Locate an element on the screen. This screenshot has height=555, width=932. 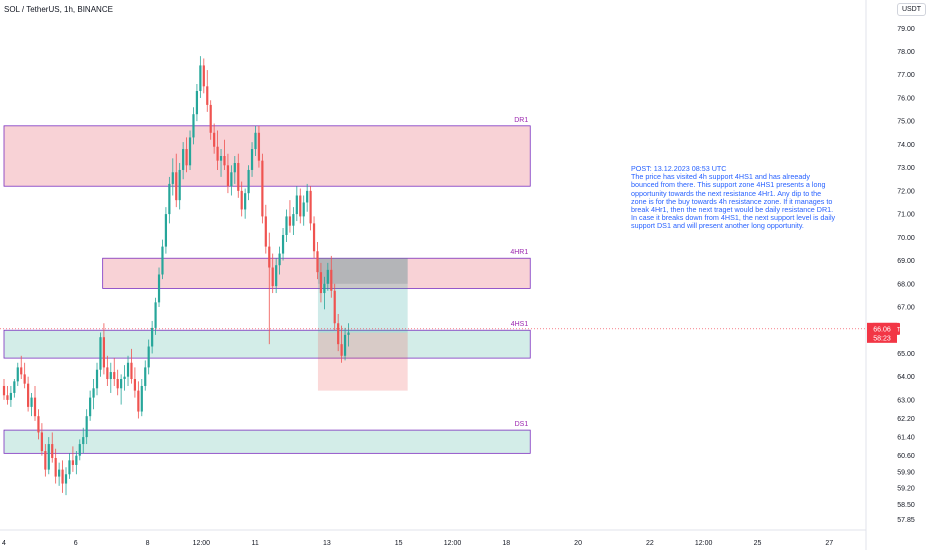
zone-dr1 is located at coordinates (267, 156).